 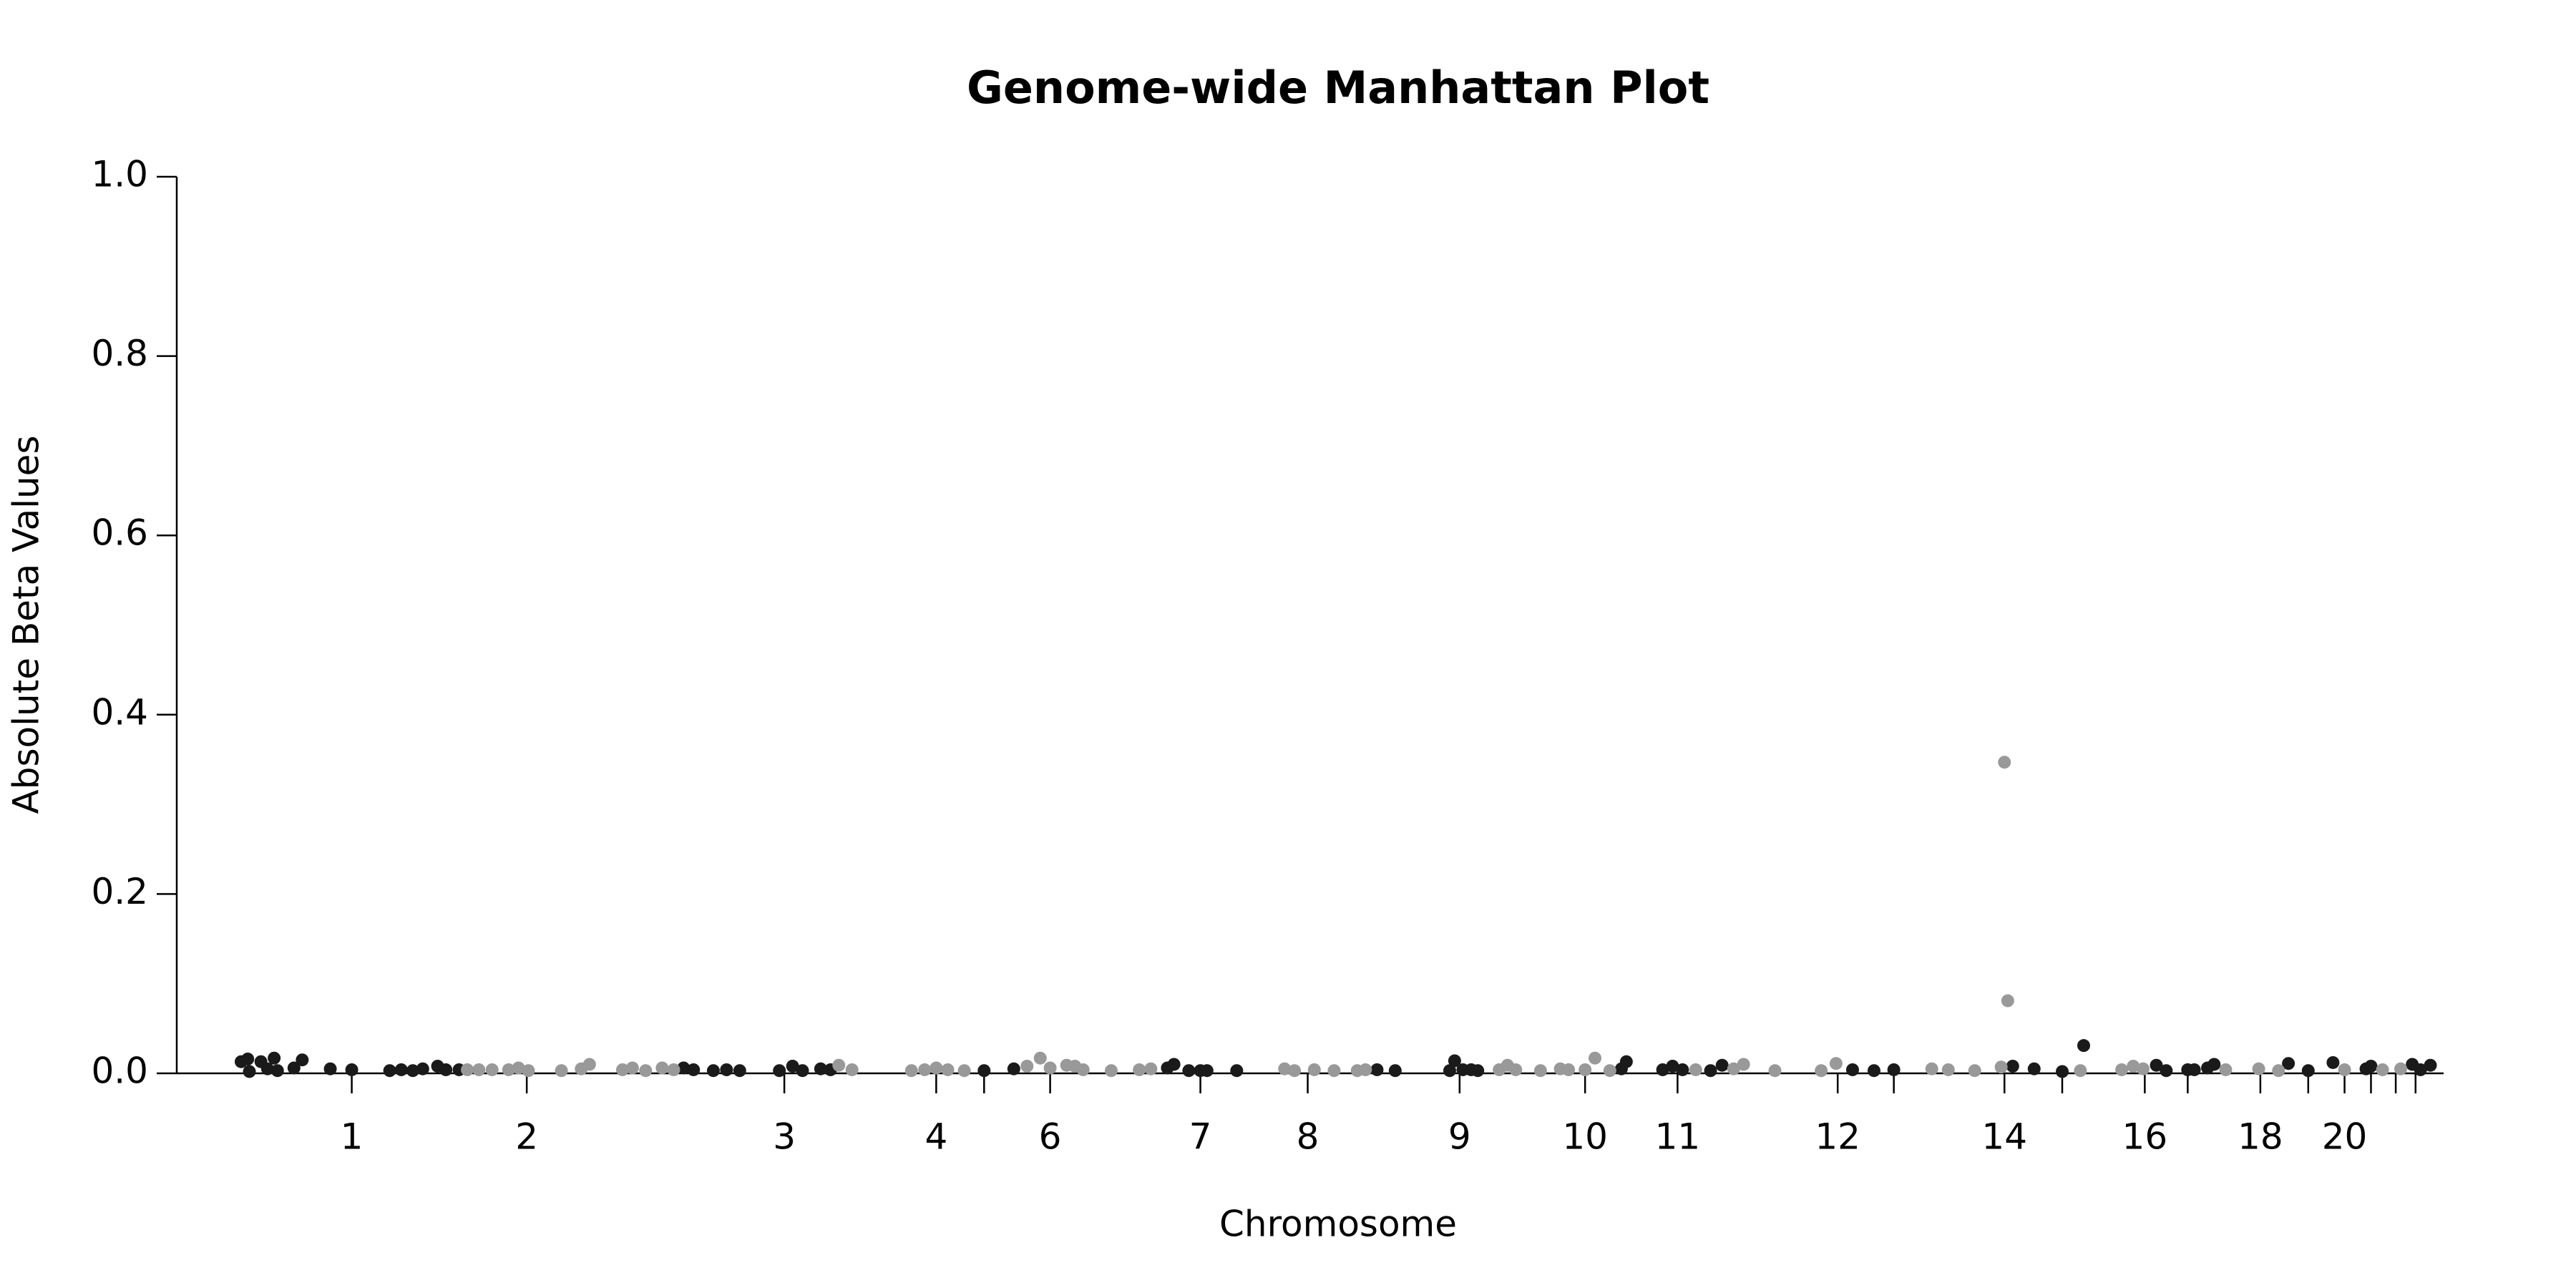 What do you see at coordinates (2345, 1137) in the screenshot?
I see `x-tick-label: 20` at bounding box center [2345, 1137].